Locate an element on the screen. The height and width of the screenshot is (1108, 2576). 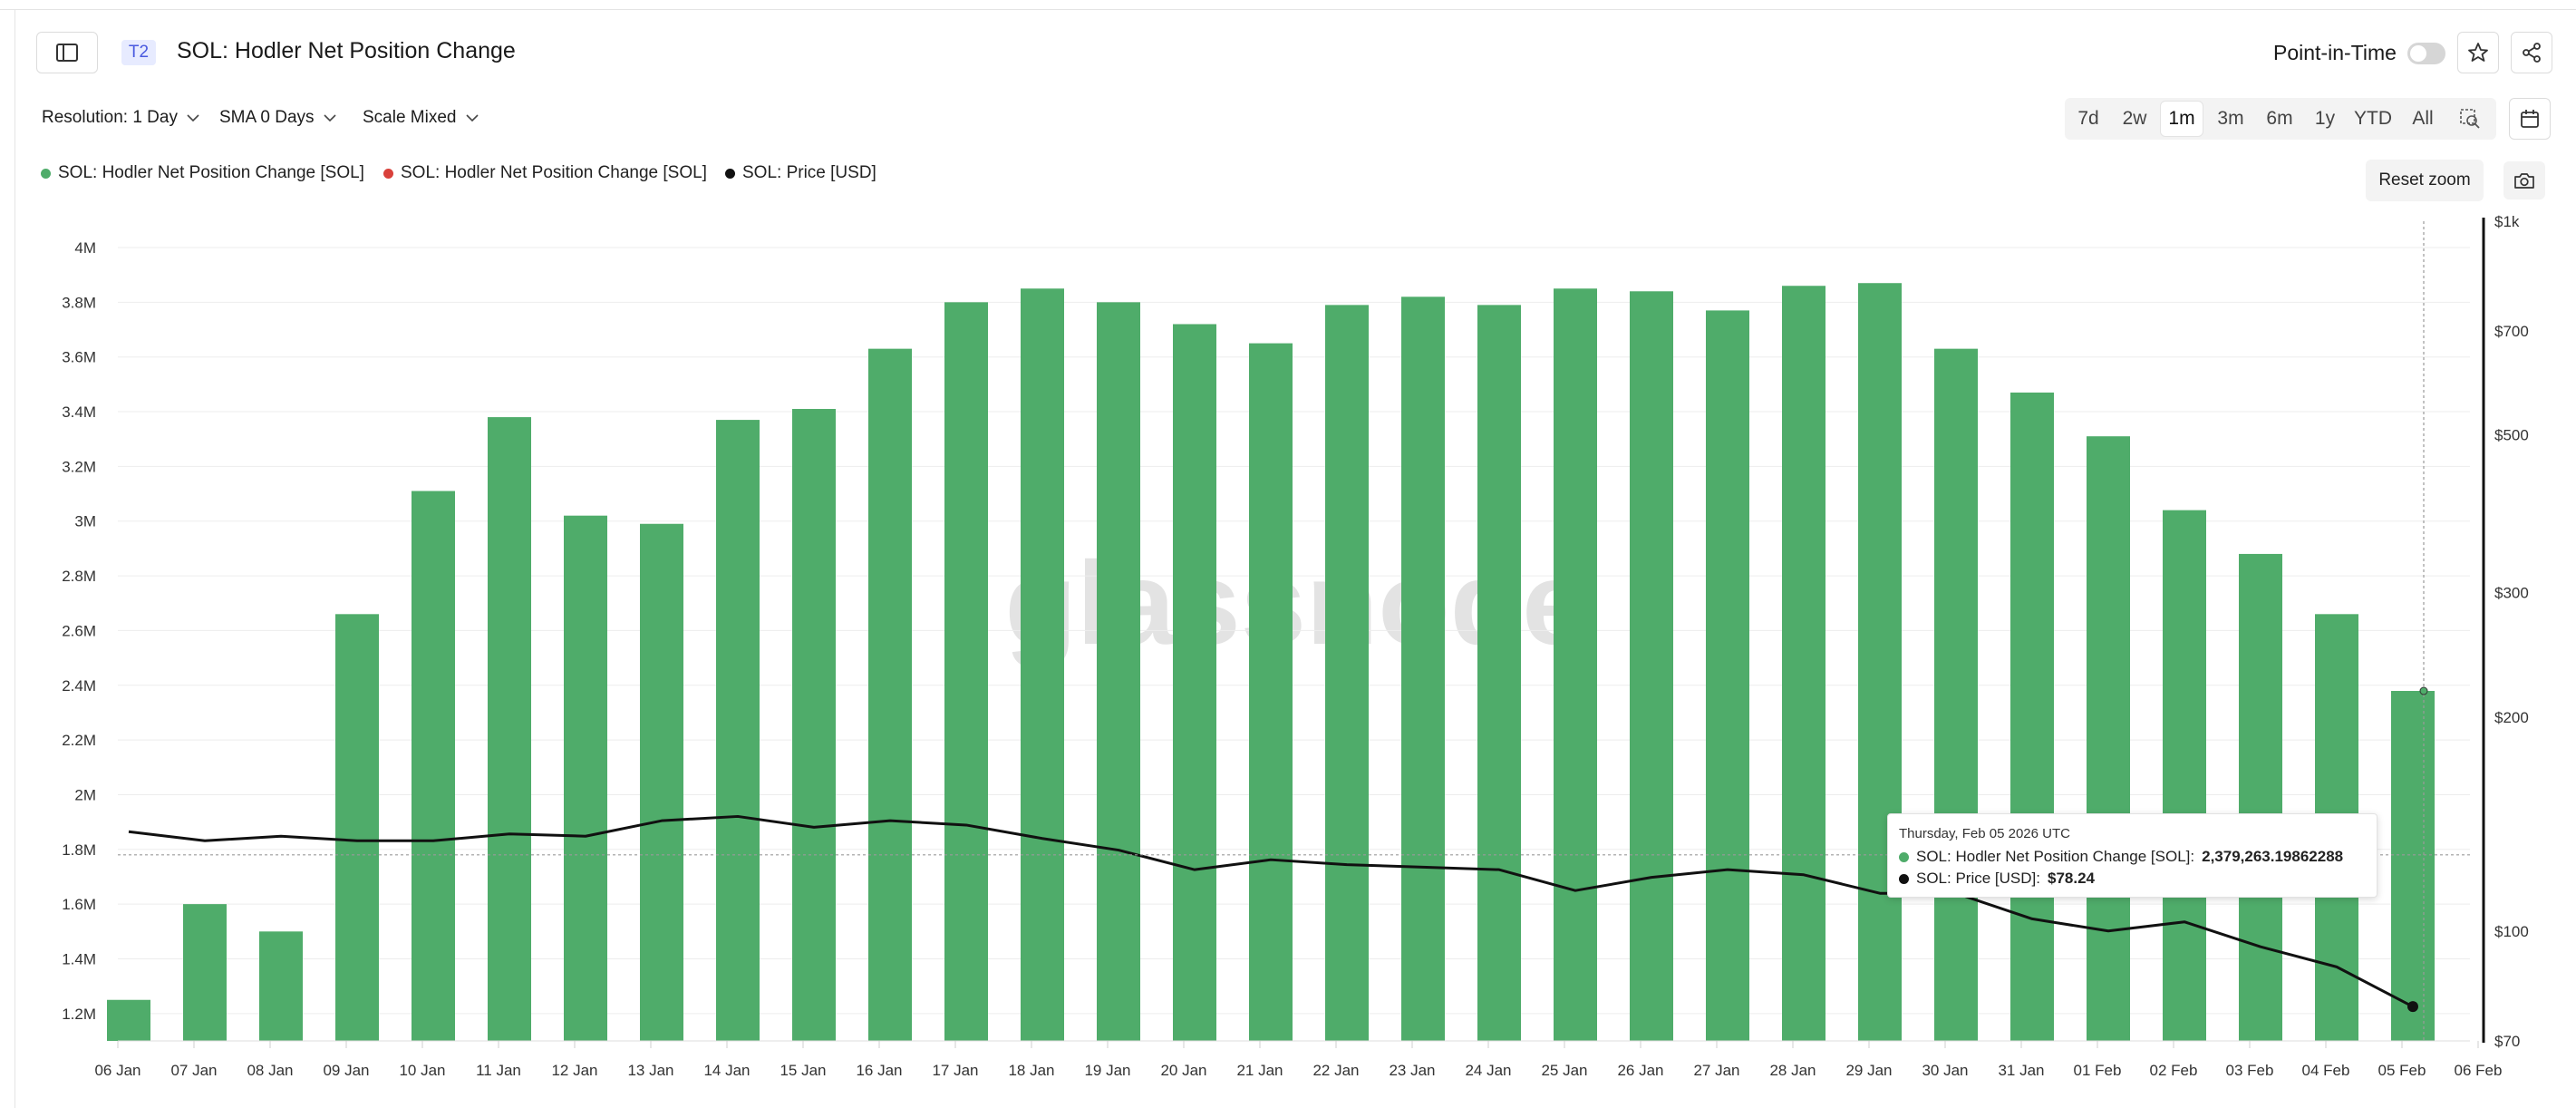
y-left-tick-label: 3.6M is located at coordinates (79, 357).